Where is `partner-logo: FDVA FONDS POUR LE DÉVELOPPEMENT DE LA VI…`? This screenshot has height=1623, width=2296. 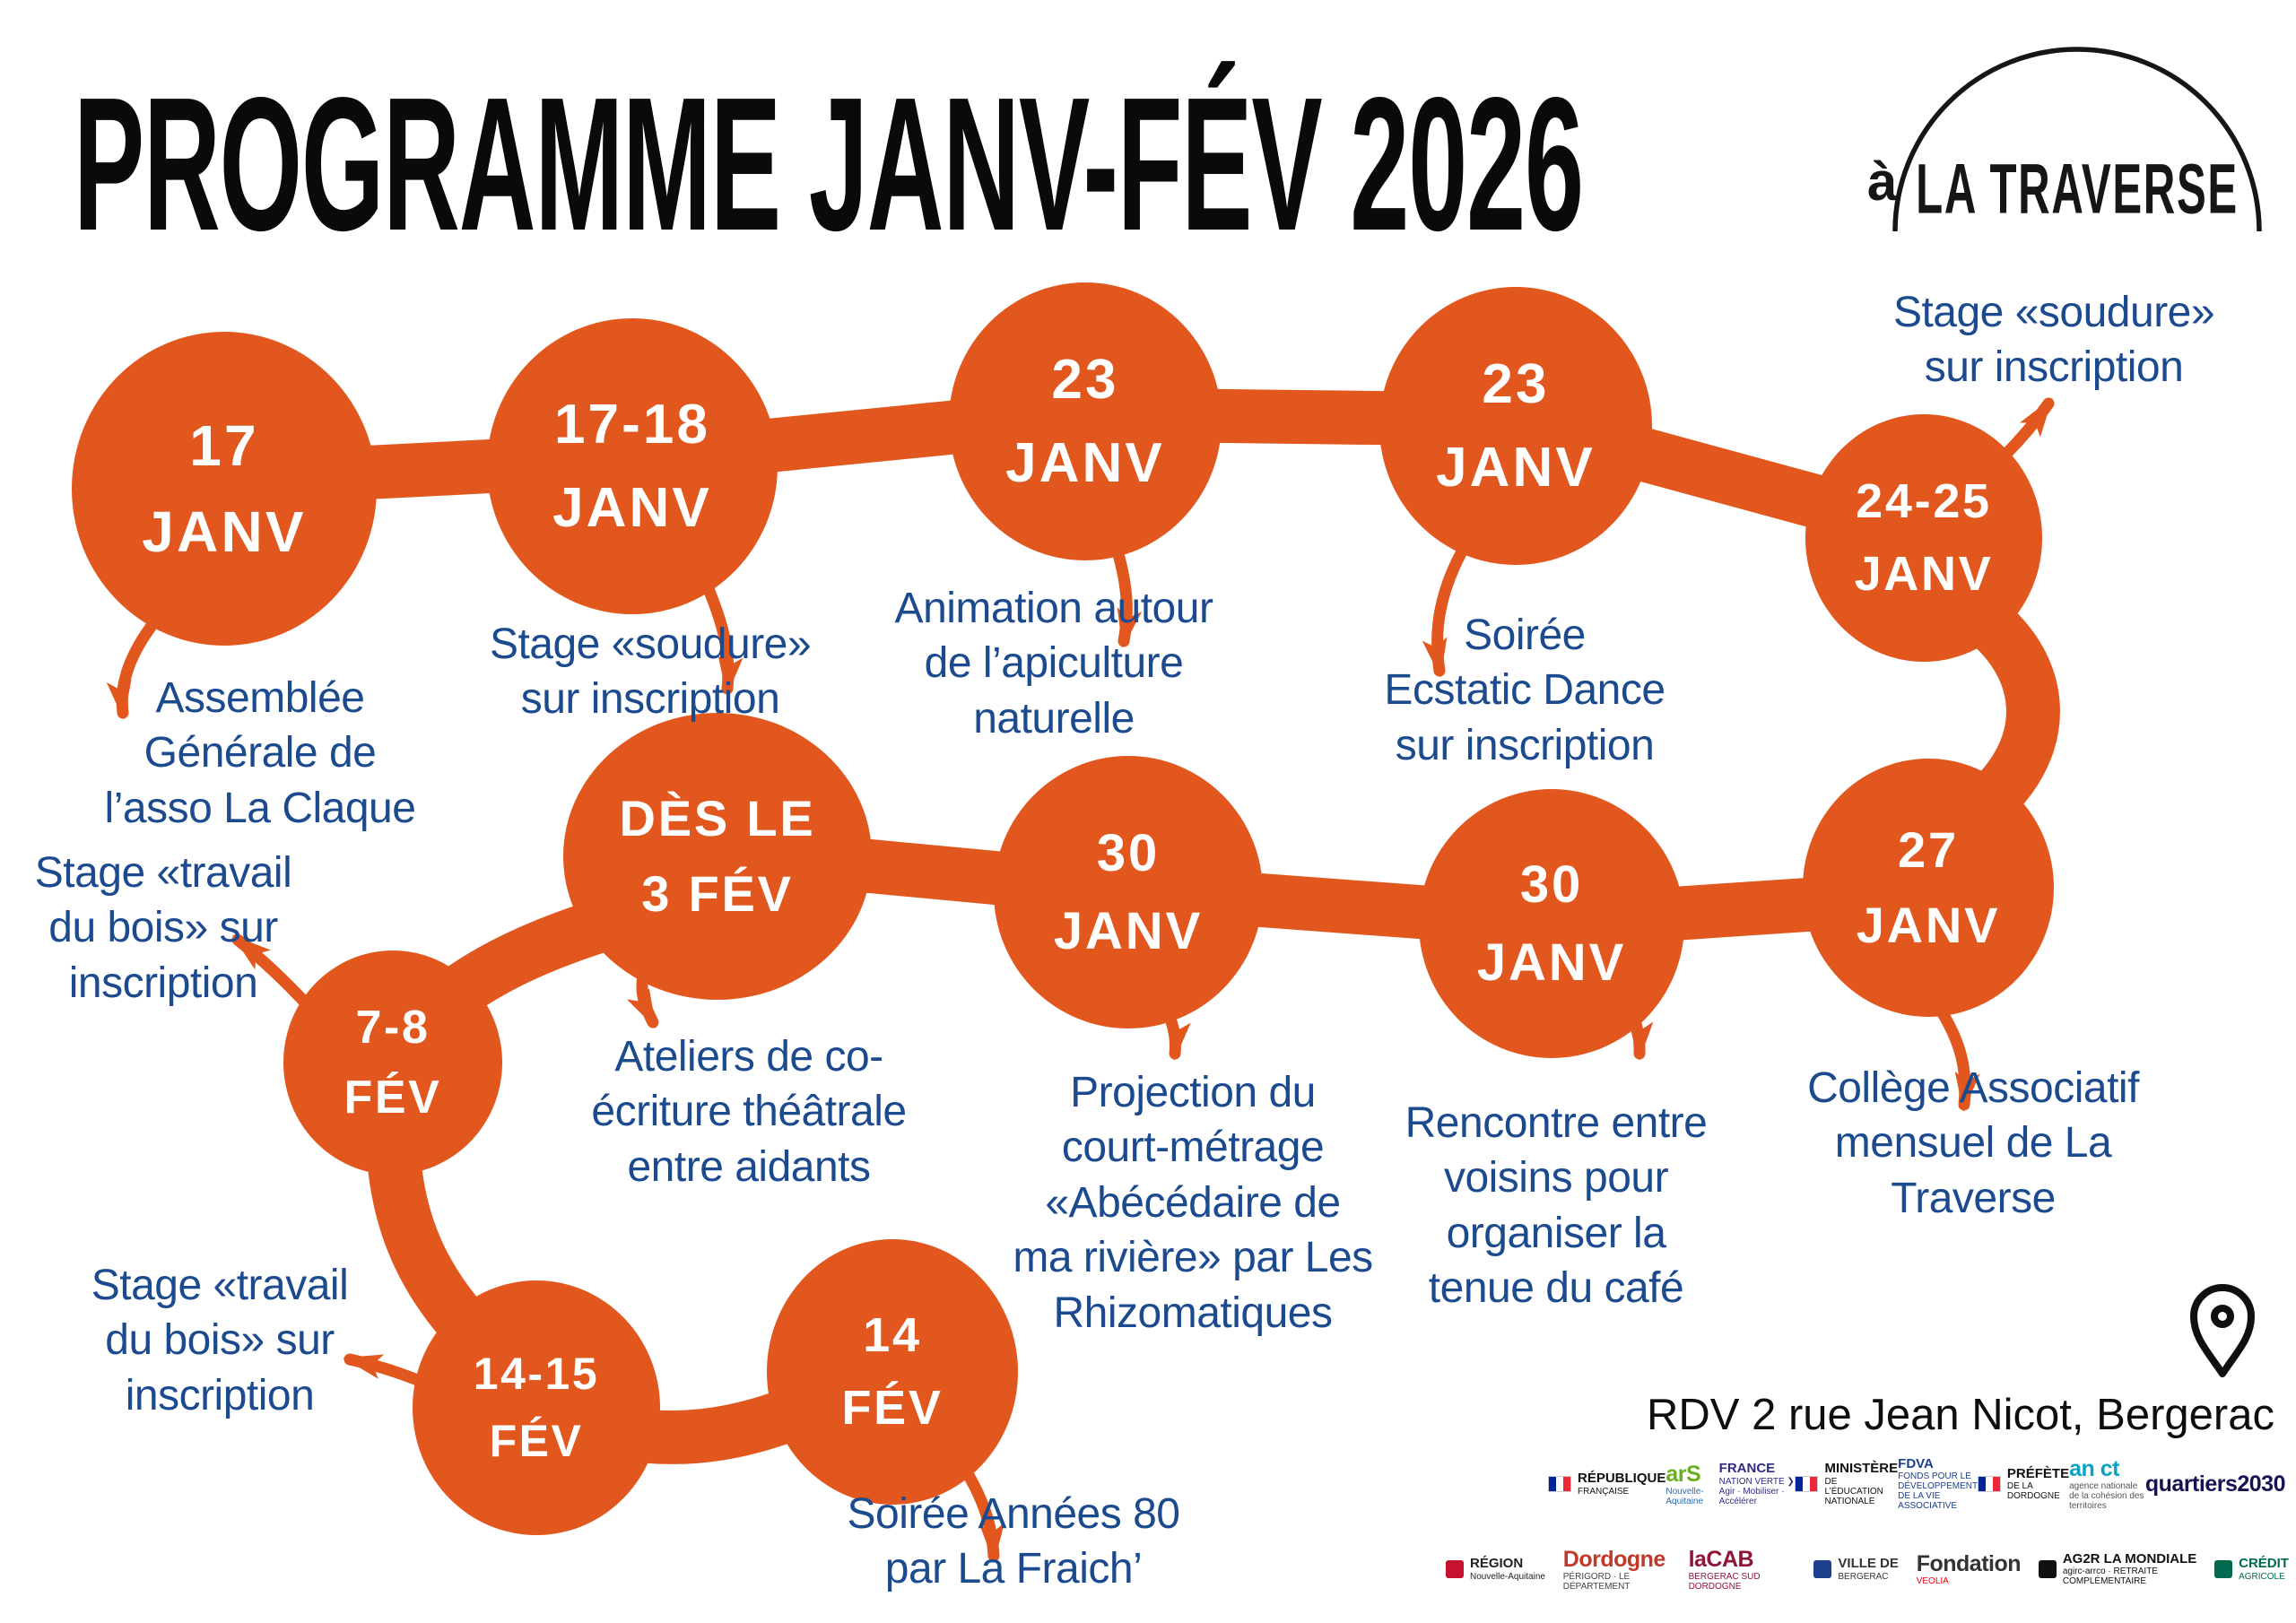
partner-logo: FDVA FONDS POUR LE DÉVELOPPEMENT DE LA VI… is located at coordinates (1938, 1483).